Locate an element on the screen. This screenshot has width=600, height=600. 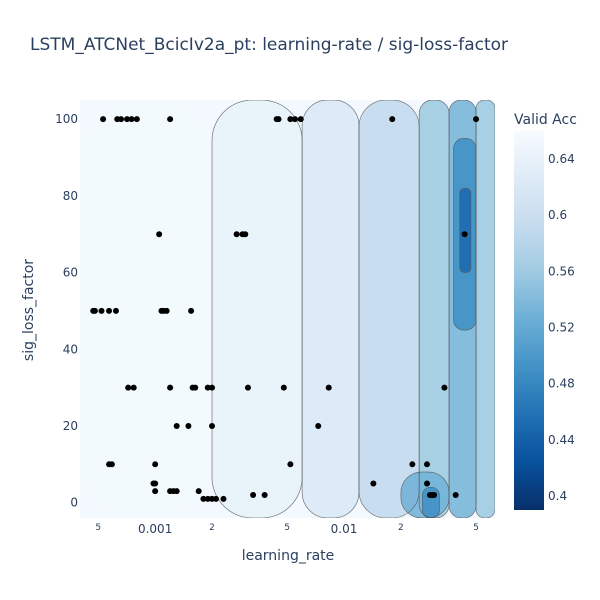
y-tick-label: 40 is located at coordinates (70, 349).